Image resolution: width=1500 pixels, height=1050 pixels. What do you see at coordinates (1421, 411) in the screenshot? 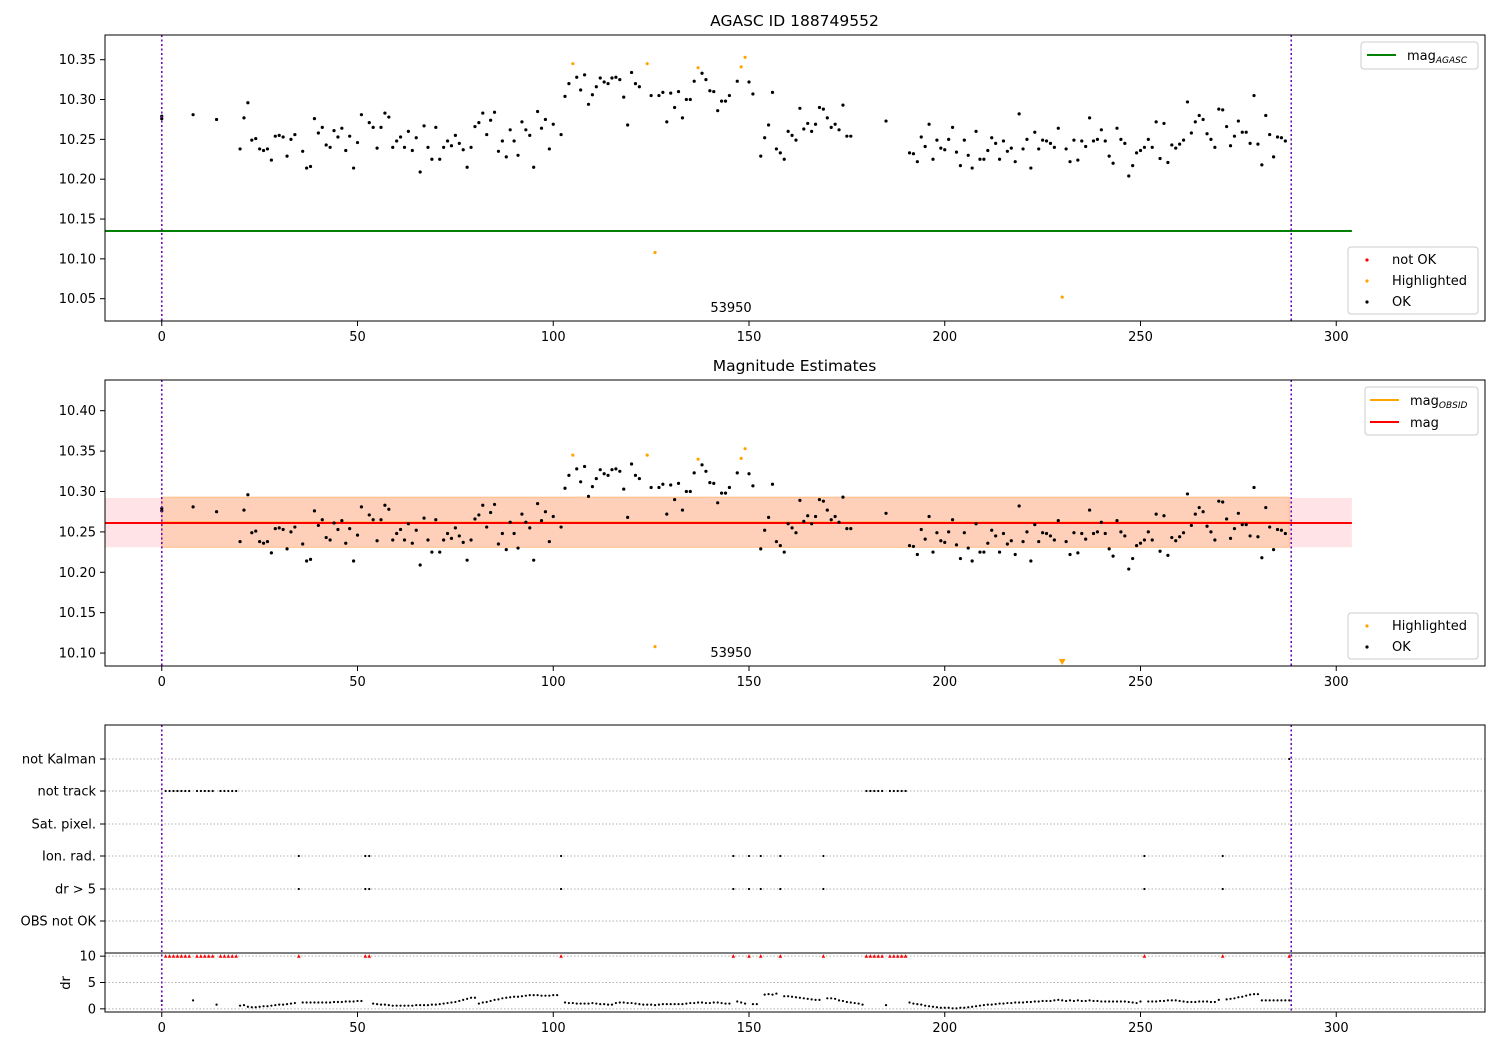
I see `legend-lines: magOBSID mag` at bounding box center [1421, 411].